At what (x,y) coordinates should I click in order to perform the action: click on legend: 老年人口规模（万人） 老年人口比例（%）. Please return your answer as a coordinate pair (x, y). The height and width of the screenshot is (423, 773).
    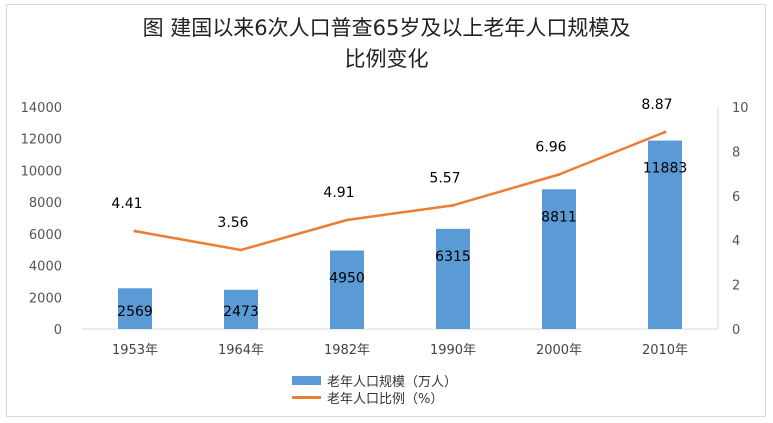
    Looking at the image, I should click on (375, 389).